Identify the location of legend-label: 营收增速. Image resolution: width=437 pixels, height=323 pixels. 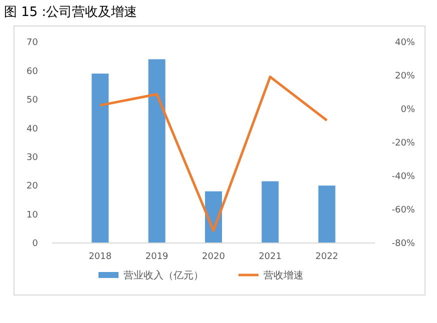
(284, 276).